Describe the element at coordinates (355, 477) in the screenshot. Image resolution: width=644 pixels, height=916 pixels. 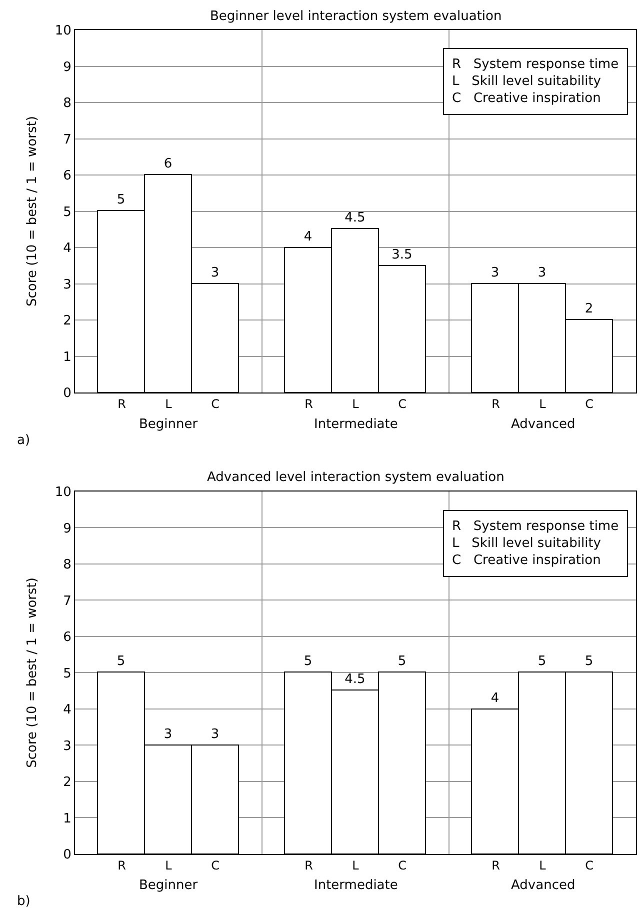
I see `chart-title: Advanced level interaction system evaluation` at that location.